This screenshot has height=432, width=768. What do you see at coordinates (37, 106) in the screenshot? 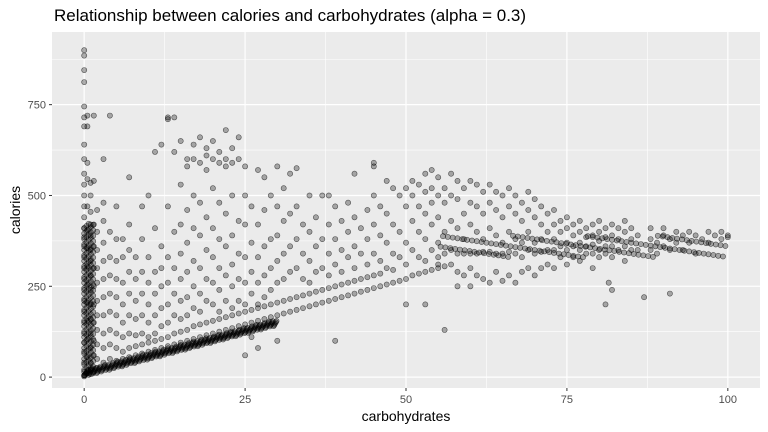
I see `y-tick-label: 750` at bounding box center [37, 106].